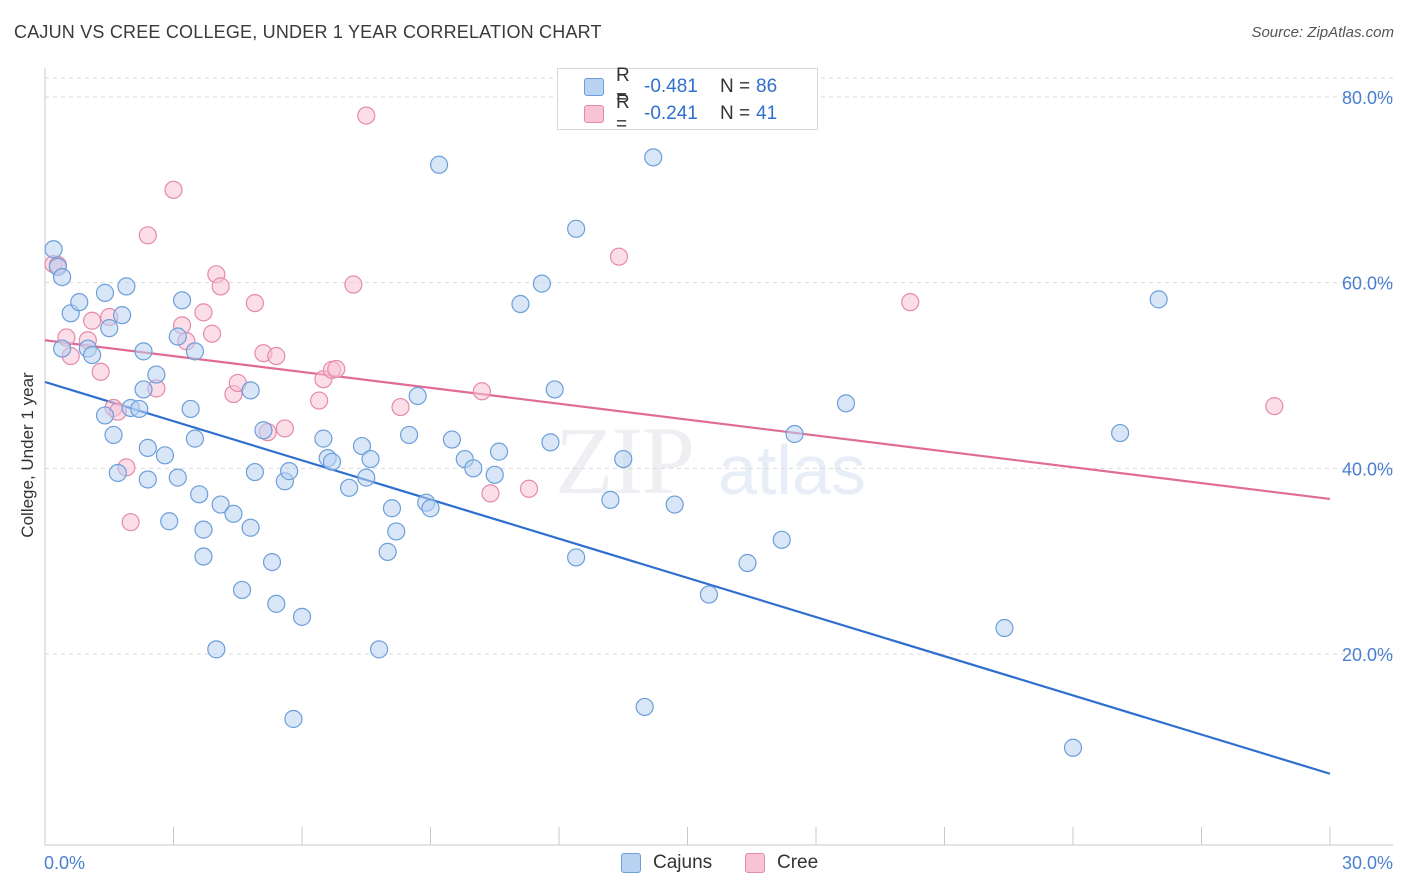 This screenshot has height=892, width=1406. What do you see at coordinates (792, 470) in the screenshot?
I see `watermark-atlas: atlas` at bounding box center [792, 470].